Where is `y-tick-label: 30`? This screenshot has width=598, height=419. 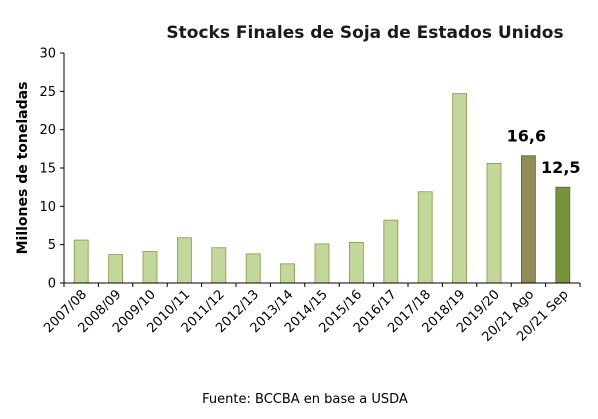 y-tick-label: 30 is located at coordinates (47, 54).